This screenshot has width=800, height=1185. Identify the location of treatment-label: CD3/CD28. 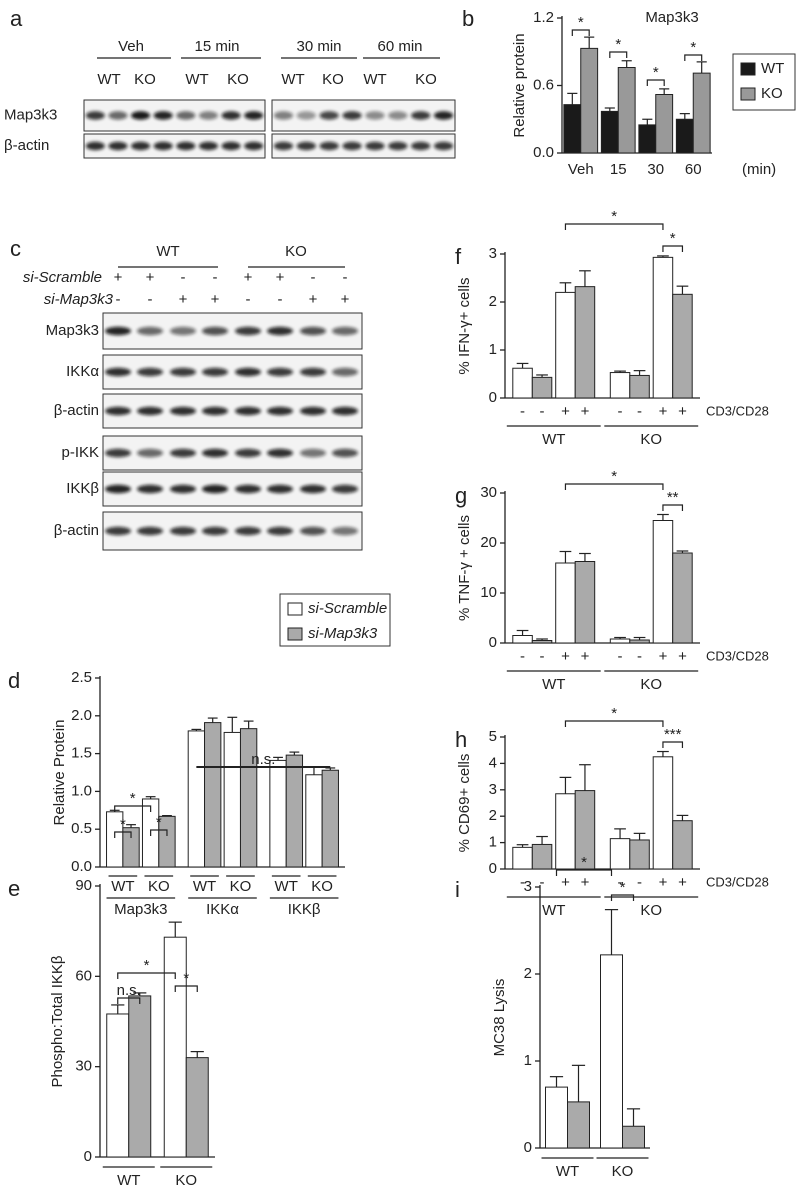
(737, 655).